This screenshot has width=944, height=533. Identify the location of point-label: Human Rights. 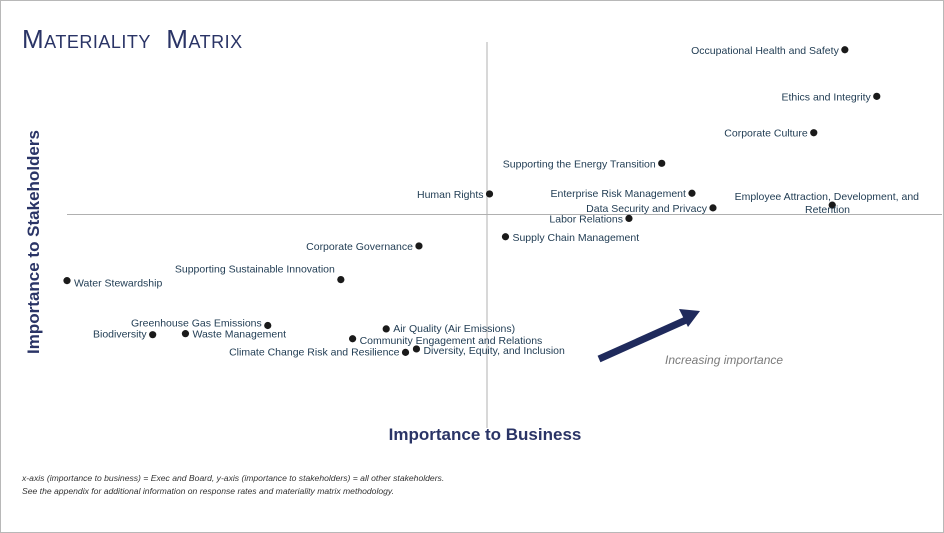
(450, 195).